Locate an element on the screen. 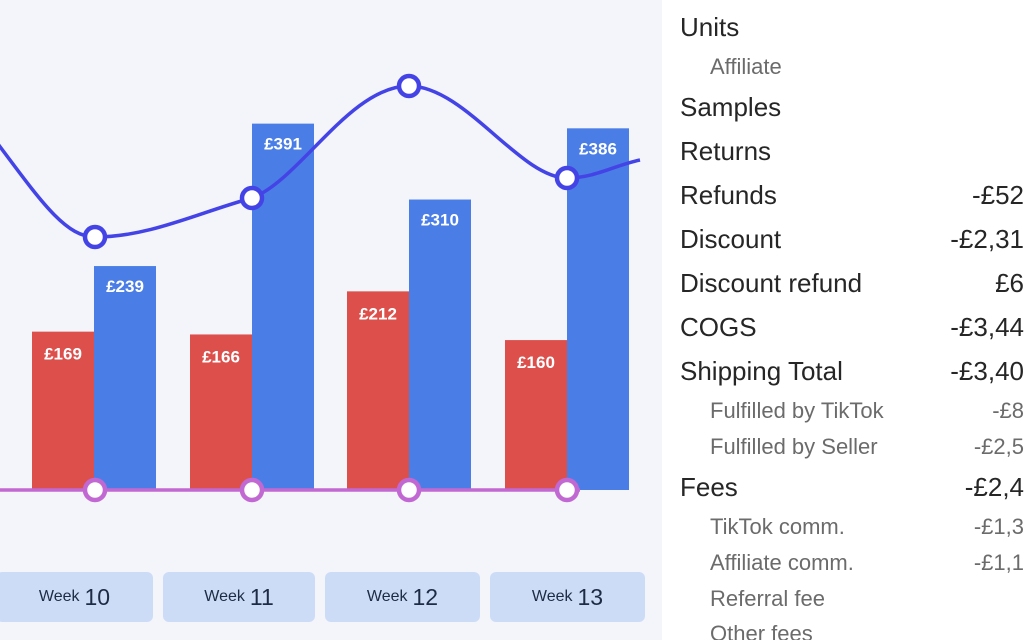  summary-value: -£1,3 is located at coordinates (998, 526).